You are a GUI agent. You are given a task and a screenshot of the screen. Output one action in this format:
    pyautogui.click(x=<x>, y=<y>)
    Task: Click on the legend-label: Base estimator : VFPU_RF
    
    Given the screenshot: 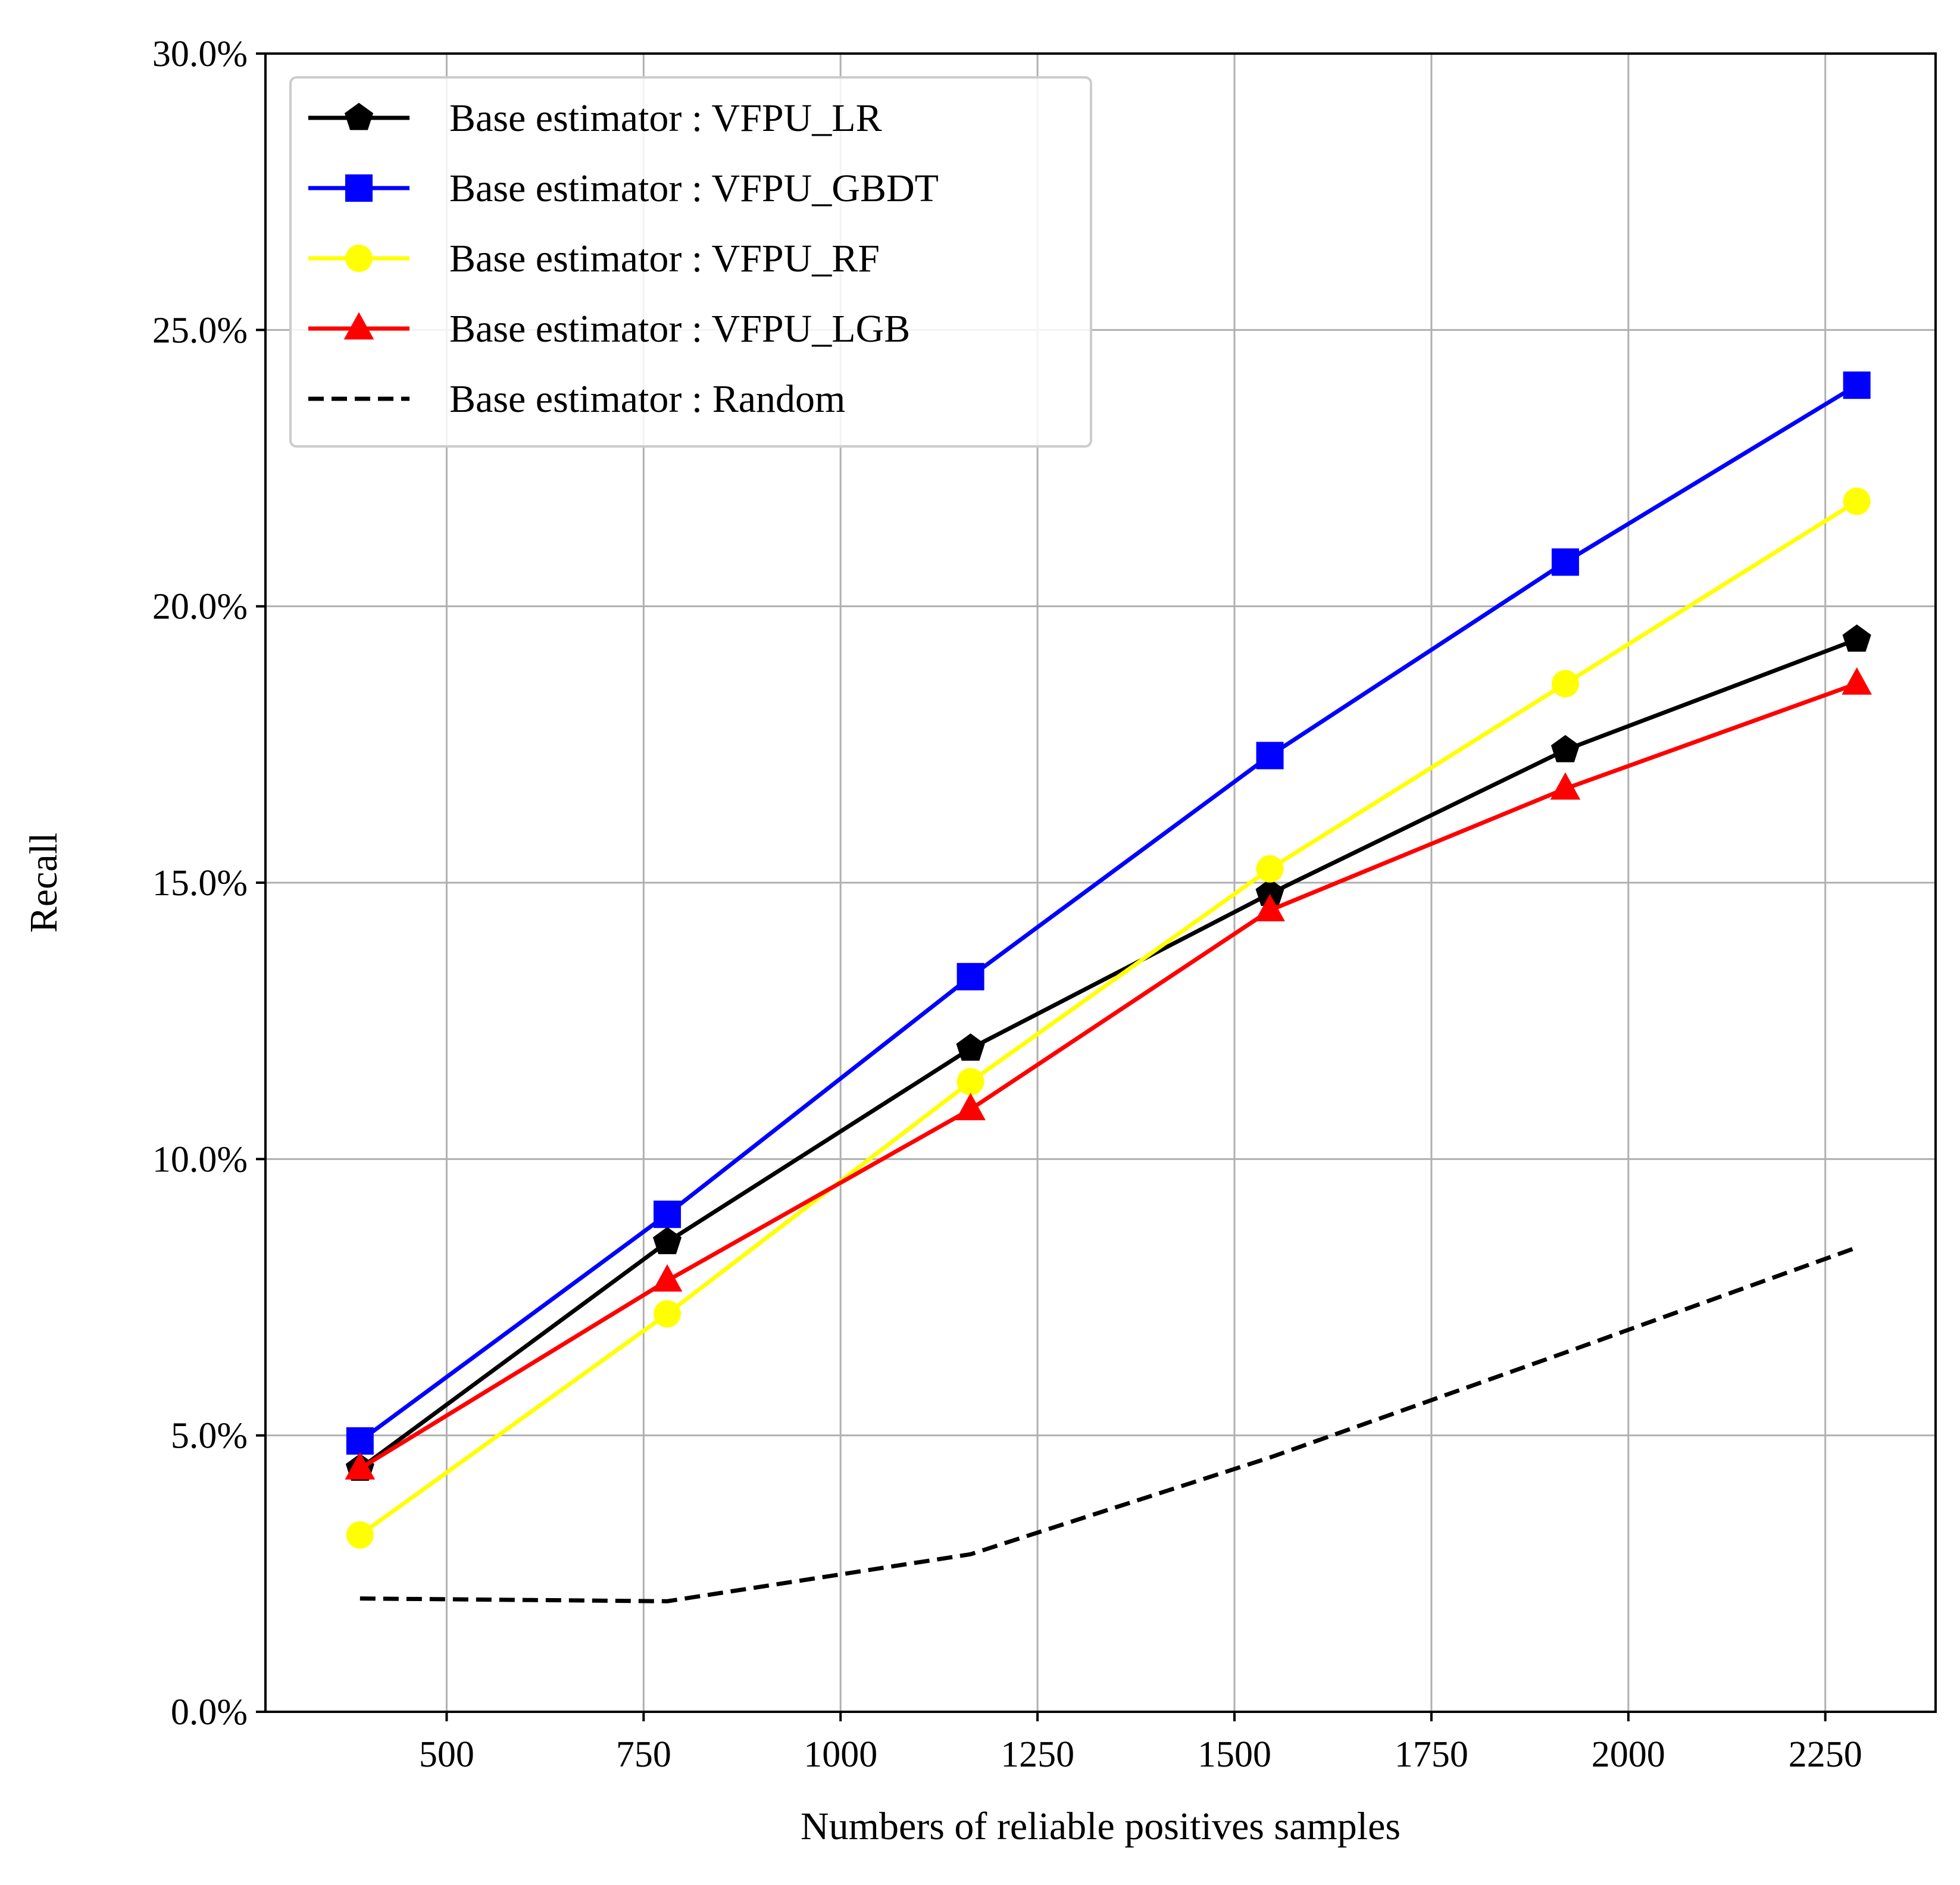 What is the action you would take?
    pyautogui.click(x=665, y=258)
    